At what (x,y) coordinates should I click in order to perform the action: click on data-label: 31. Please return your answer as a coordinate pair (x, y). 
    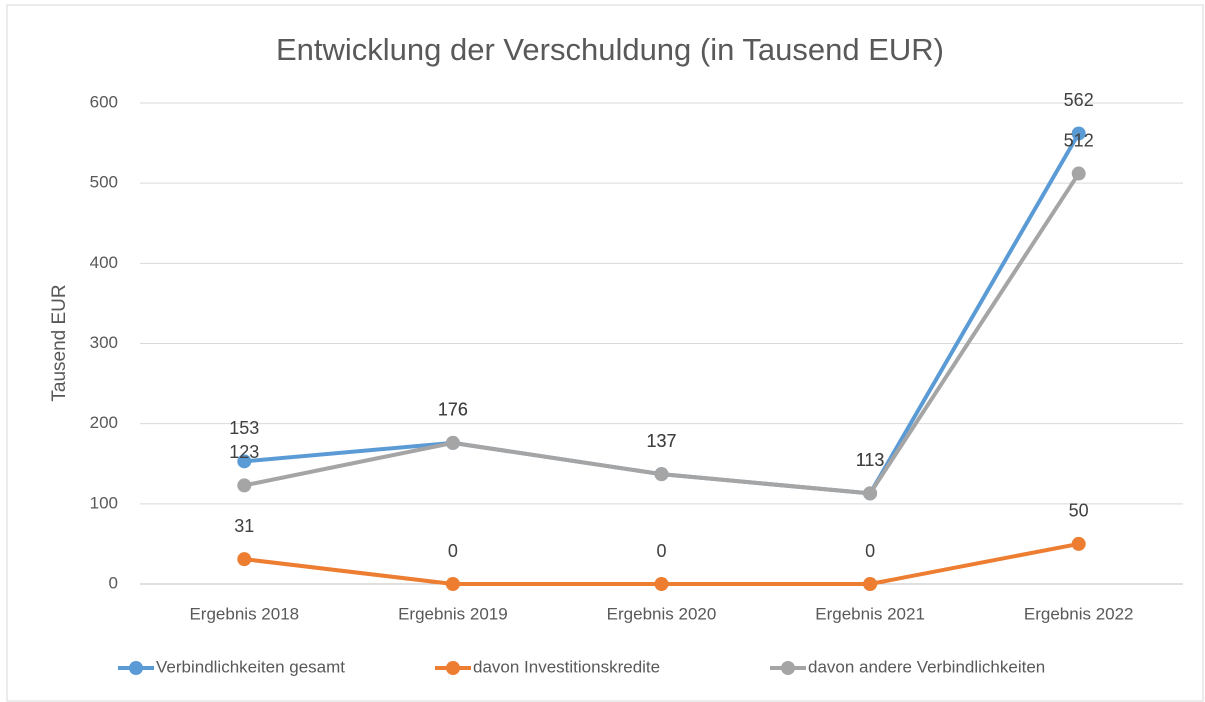
    Looking at the image, I should click on (244, 526).